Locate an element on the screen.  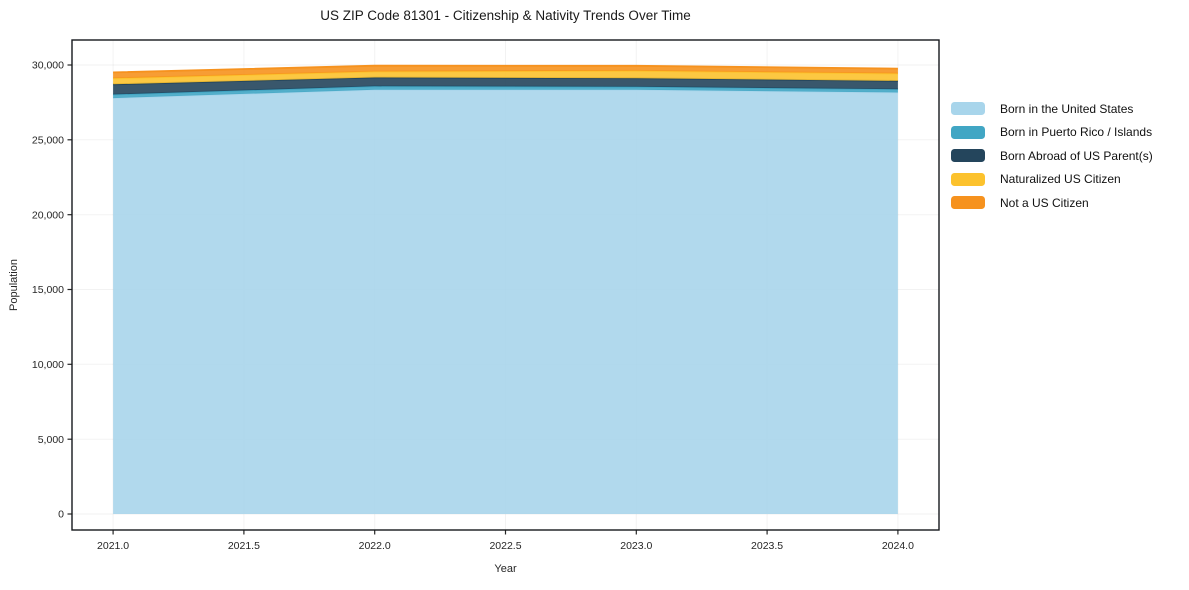
svg-text: 2024.0 is located at coordinates (898, 546).